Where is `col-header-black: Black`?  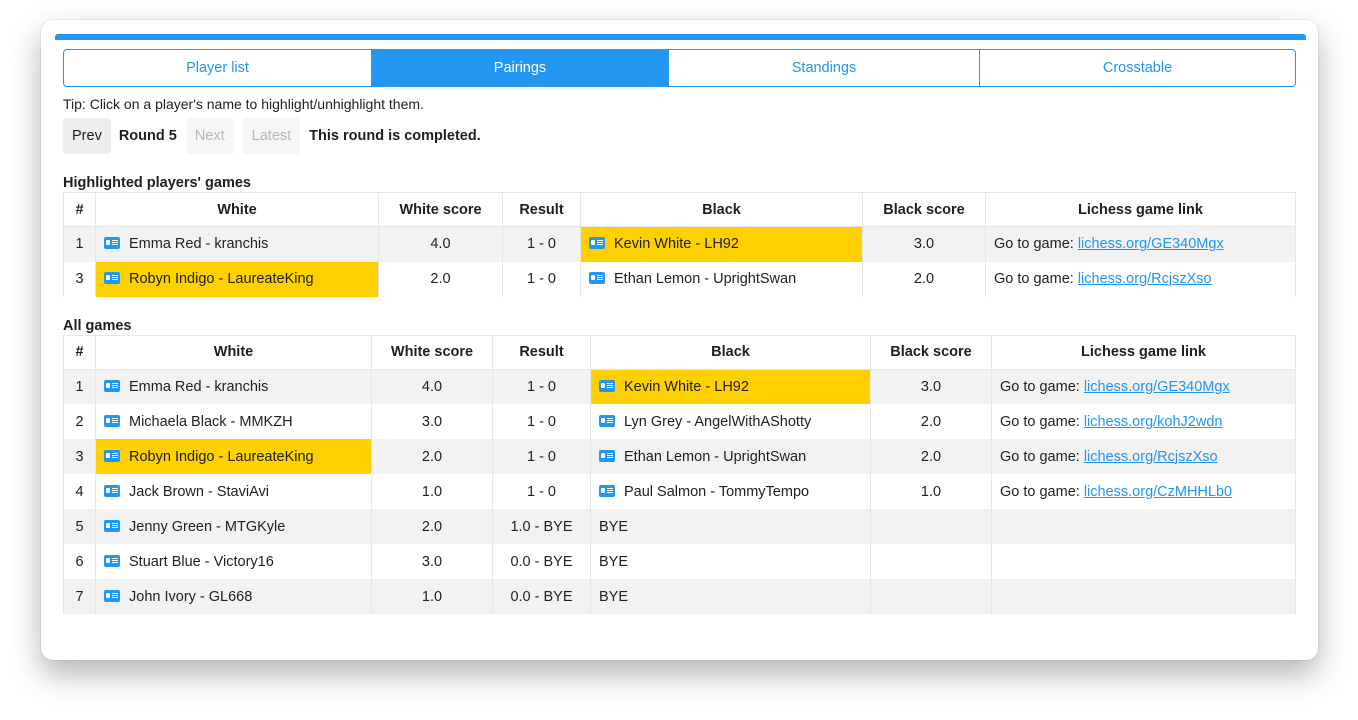
col-header-black: Black is located at coordinates (730, 352).